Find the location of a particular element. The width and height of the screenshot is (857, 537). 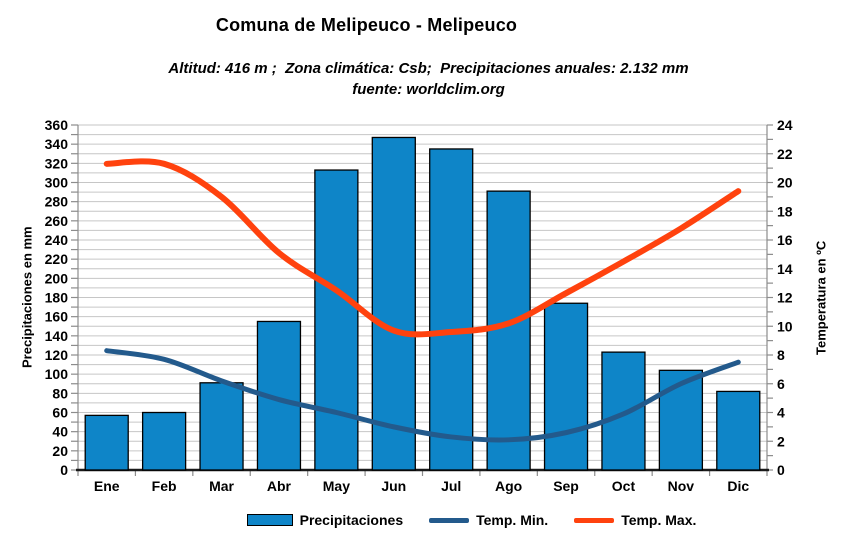

left-axis-tick-label: 360 is located at coordinates (57, 125).